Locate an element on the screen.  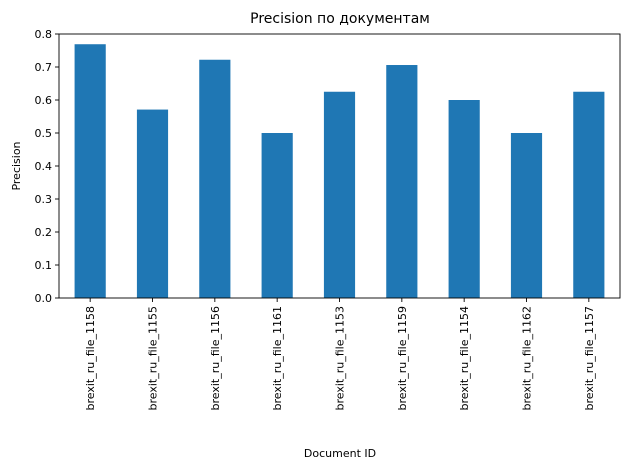
y-axis-ticks: 0.0 0.1 0.2 0.3 0.4 0.5 0.6 0.7 0.8 is located at coordinates (47, 166).